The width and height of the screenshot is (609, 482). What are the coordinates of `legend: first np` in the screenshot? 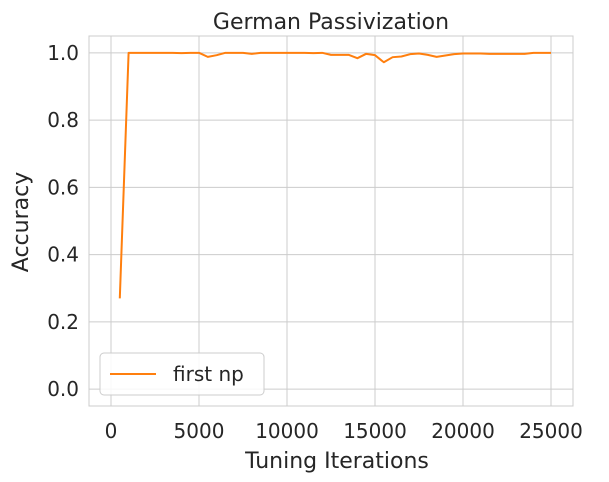 It's located at (182, 374).